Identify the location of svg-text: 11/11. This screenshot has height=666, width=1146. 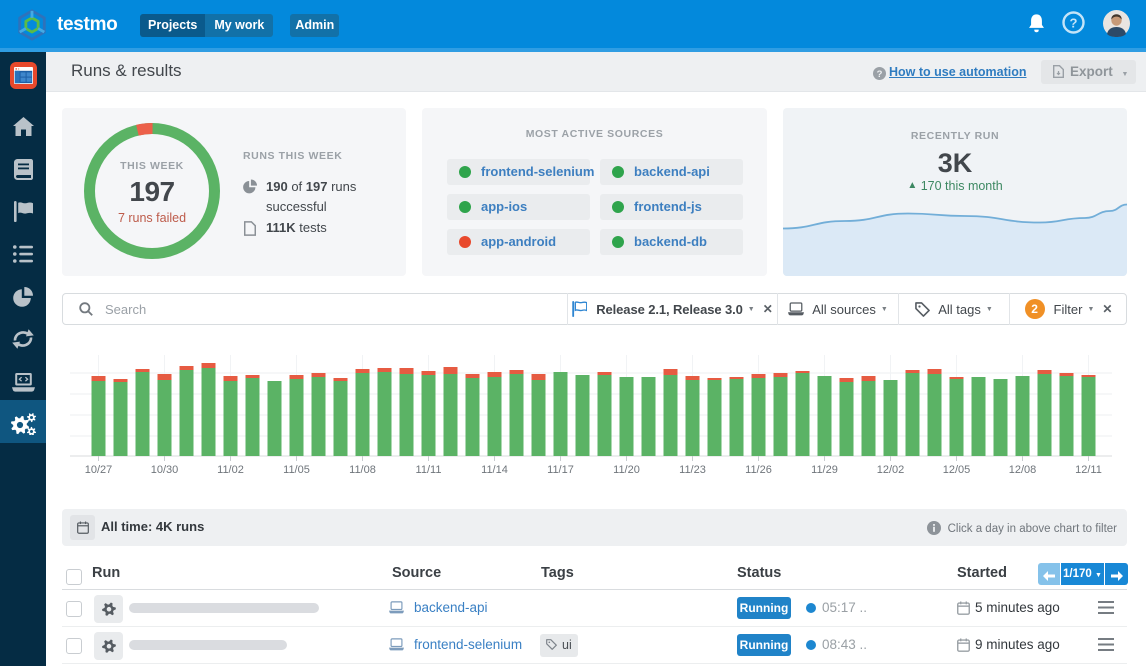
(429, 470).